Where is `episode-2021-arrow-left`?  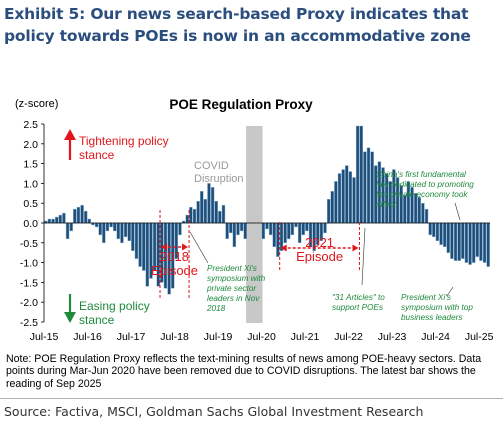
episode-2021-arrow-left is located at coordinates (283, 248).